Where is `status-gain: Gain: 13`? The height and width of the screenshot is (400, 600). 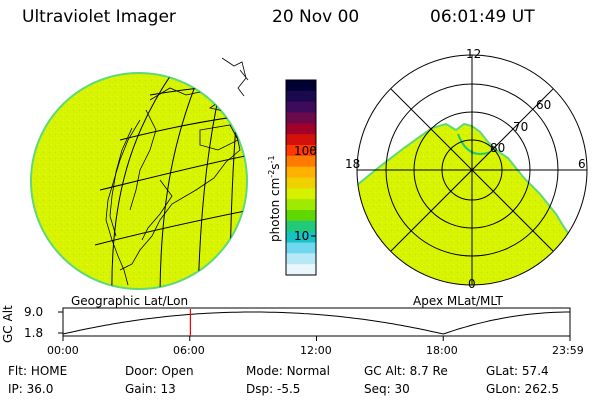
status-gain: Gain: 13 is located at coordinates (150, 389).